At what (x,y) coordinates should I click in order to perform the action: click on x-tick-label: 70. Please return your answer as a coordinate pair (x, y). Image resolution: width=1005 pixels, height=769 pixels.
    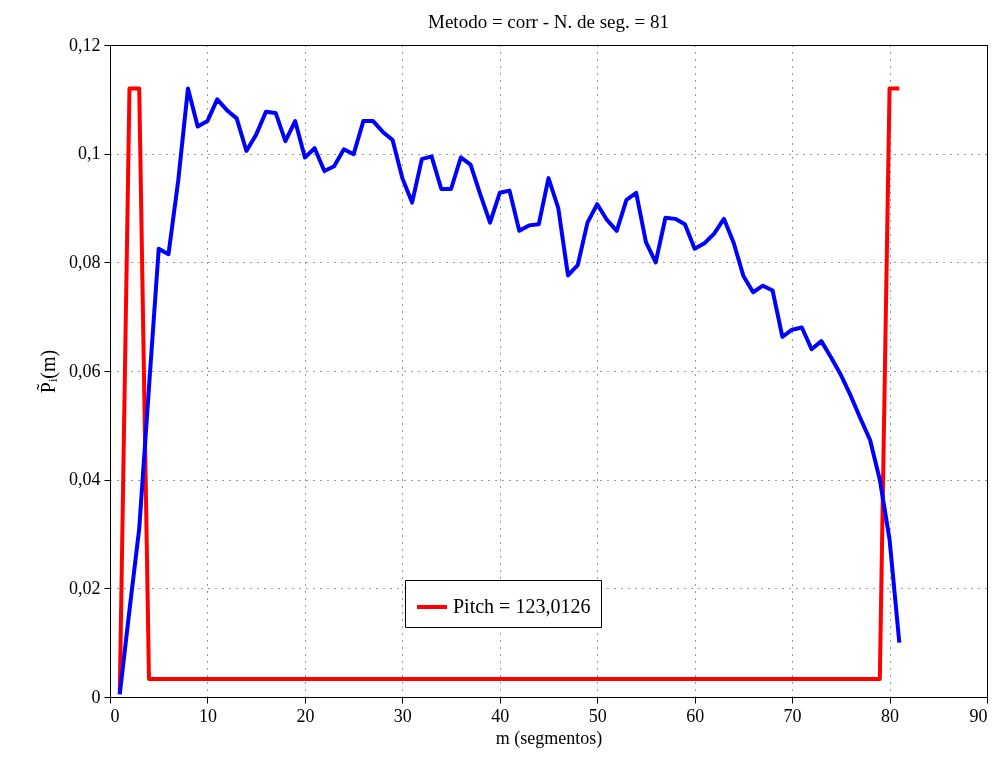
    Looking at the image, I should click on (792, 715).